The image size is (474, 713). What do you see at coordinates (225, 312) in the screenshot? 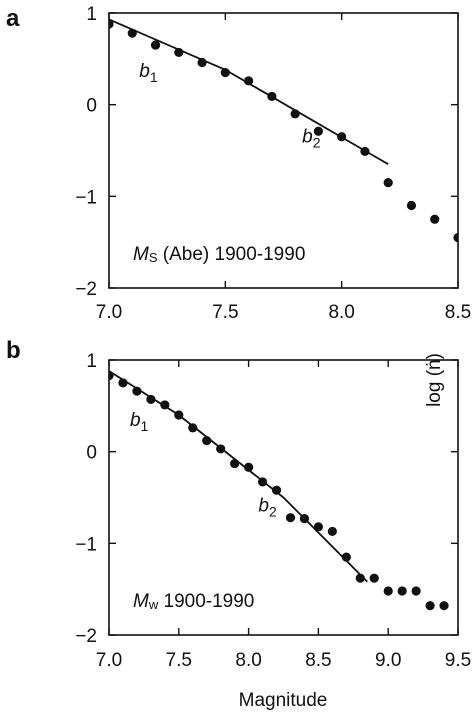
I see `a-x-tick-label: 7.5` at bounding box center [225, 312].